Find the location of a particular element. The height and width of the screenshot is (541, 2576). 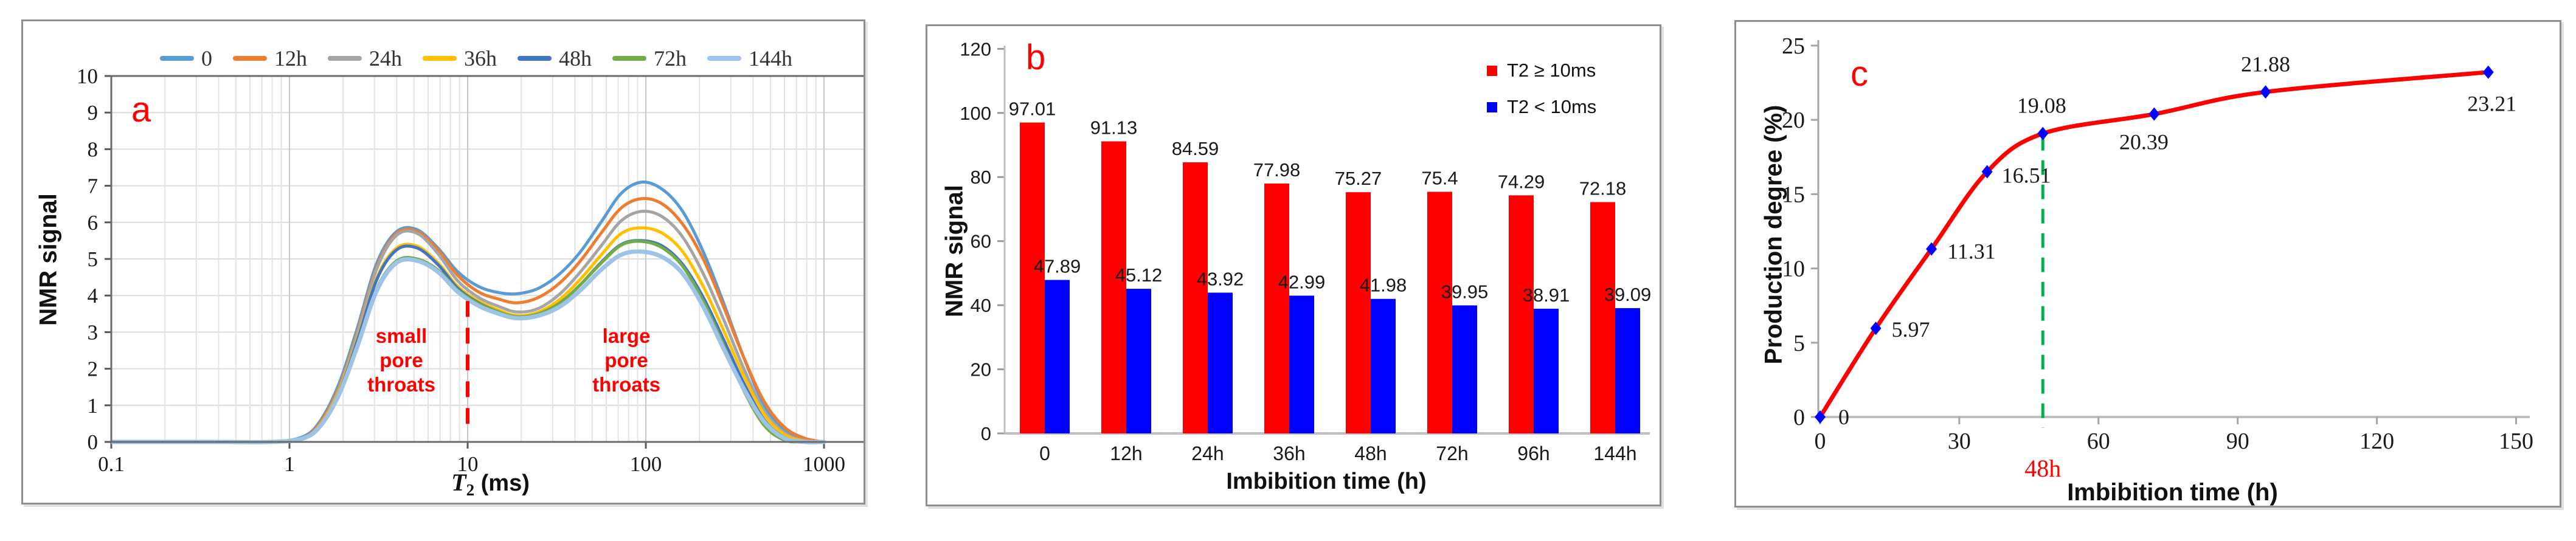

bar-value-label: 77.98 is located at coordinates (1277, 170).